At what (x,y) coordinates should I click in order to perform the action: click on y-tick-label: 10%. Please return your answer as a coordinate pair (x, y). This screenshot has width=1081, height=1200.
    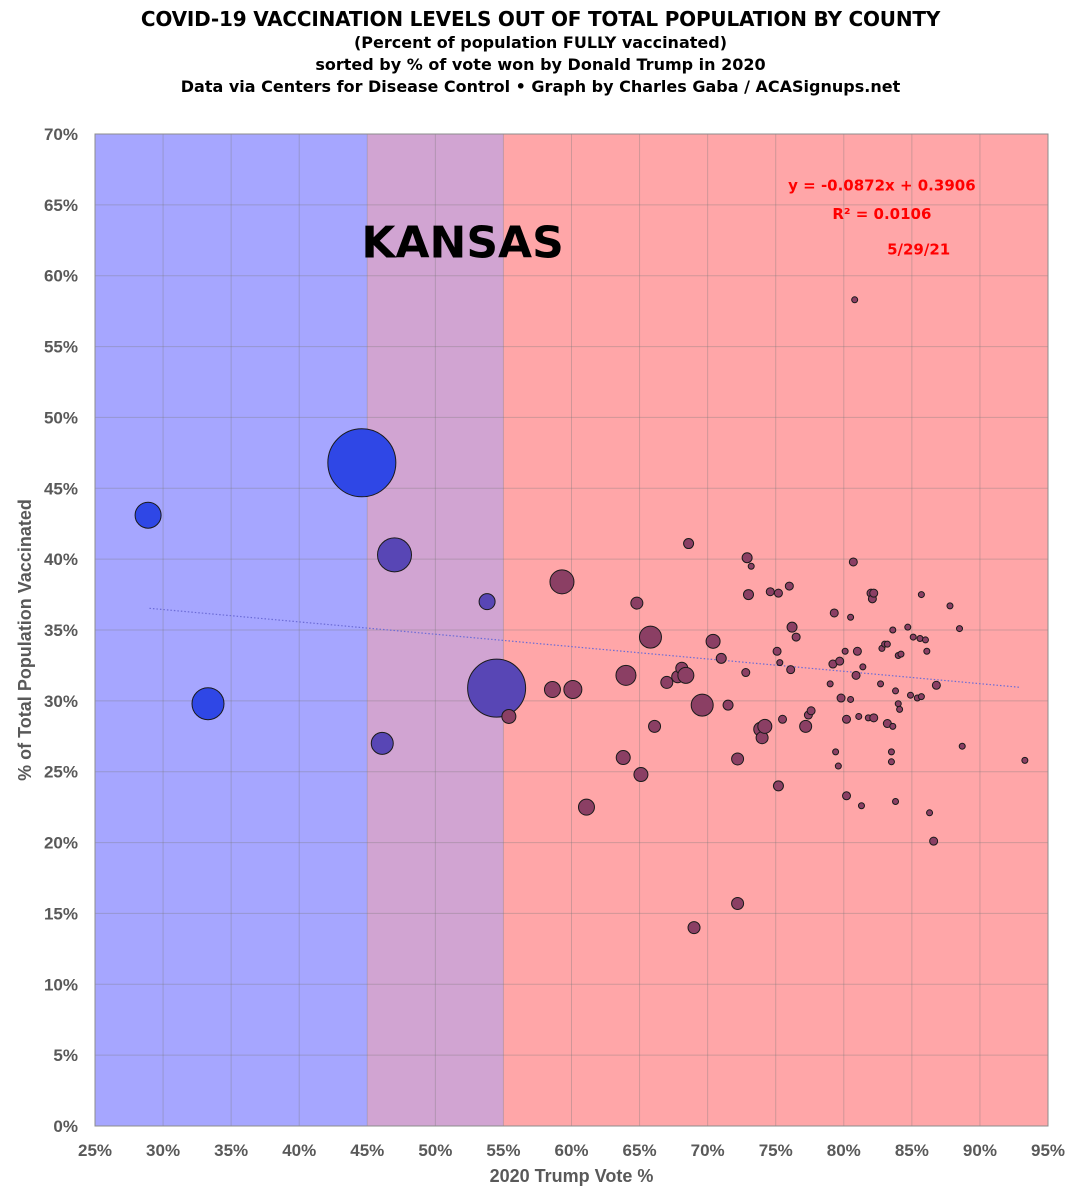
    Looking at the image, I should click on (61, 984).